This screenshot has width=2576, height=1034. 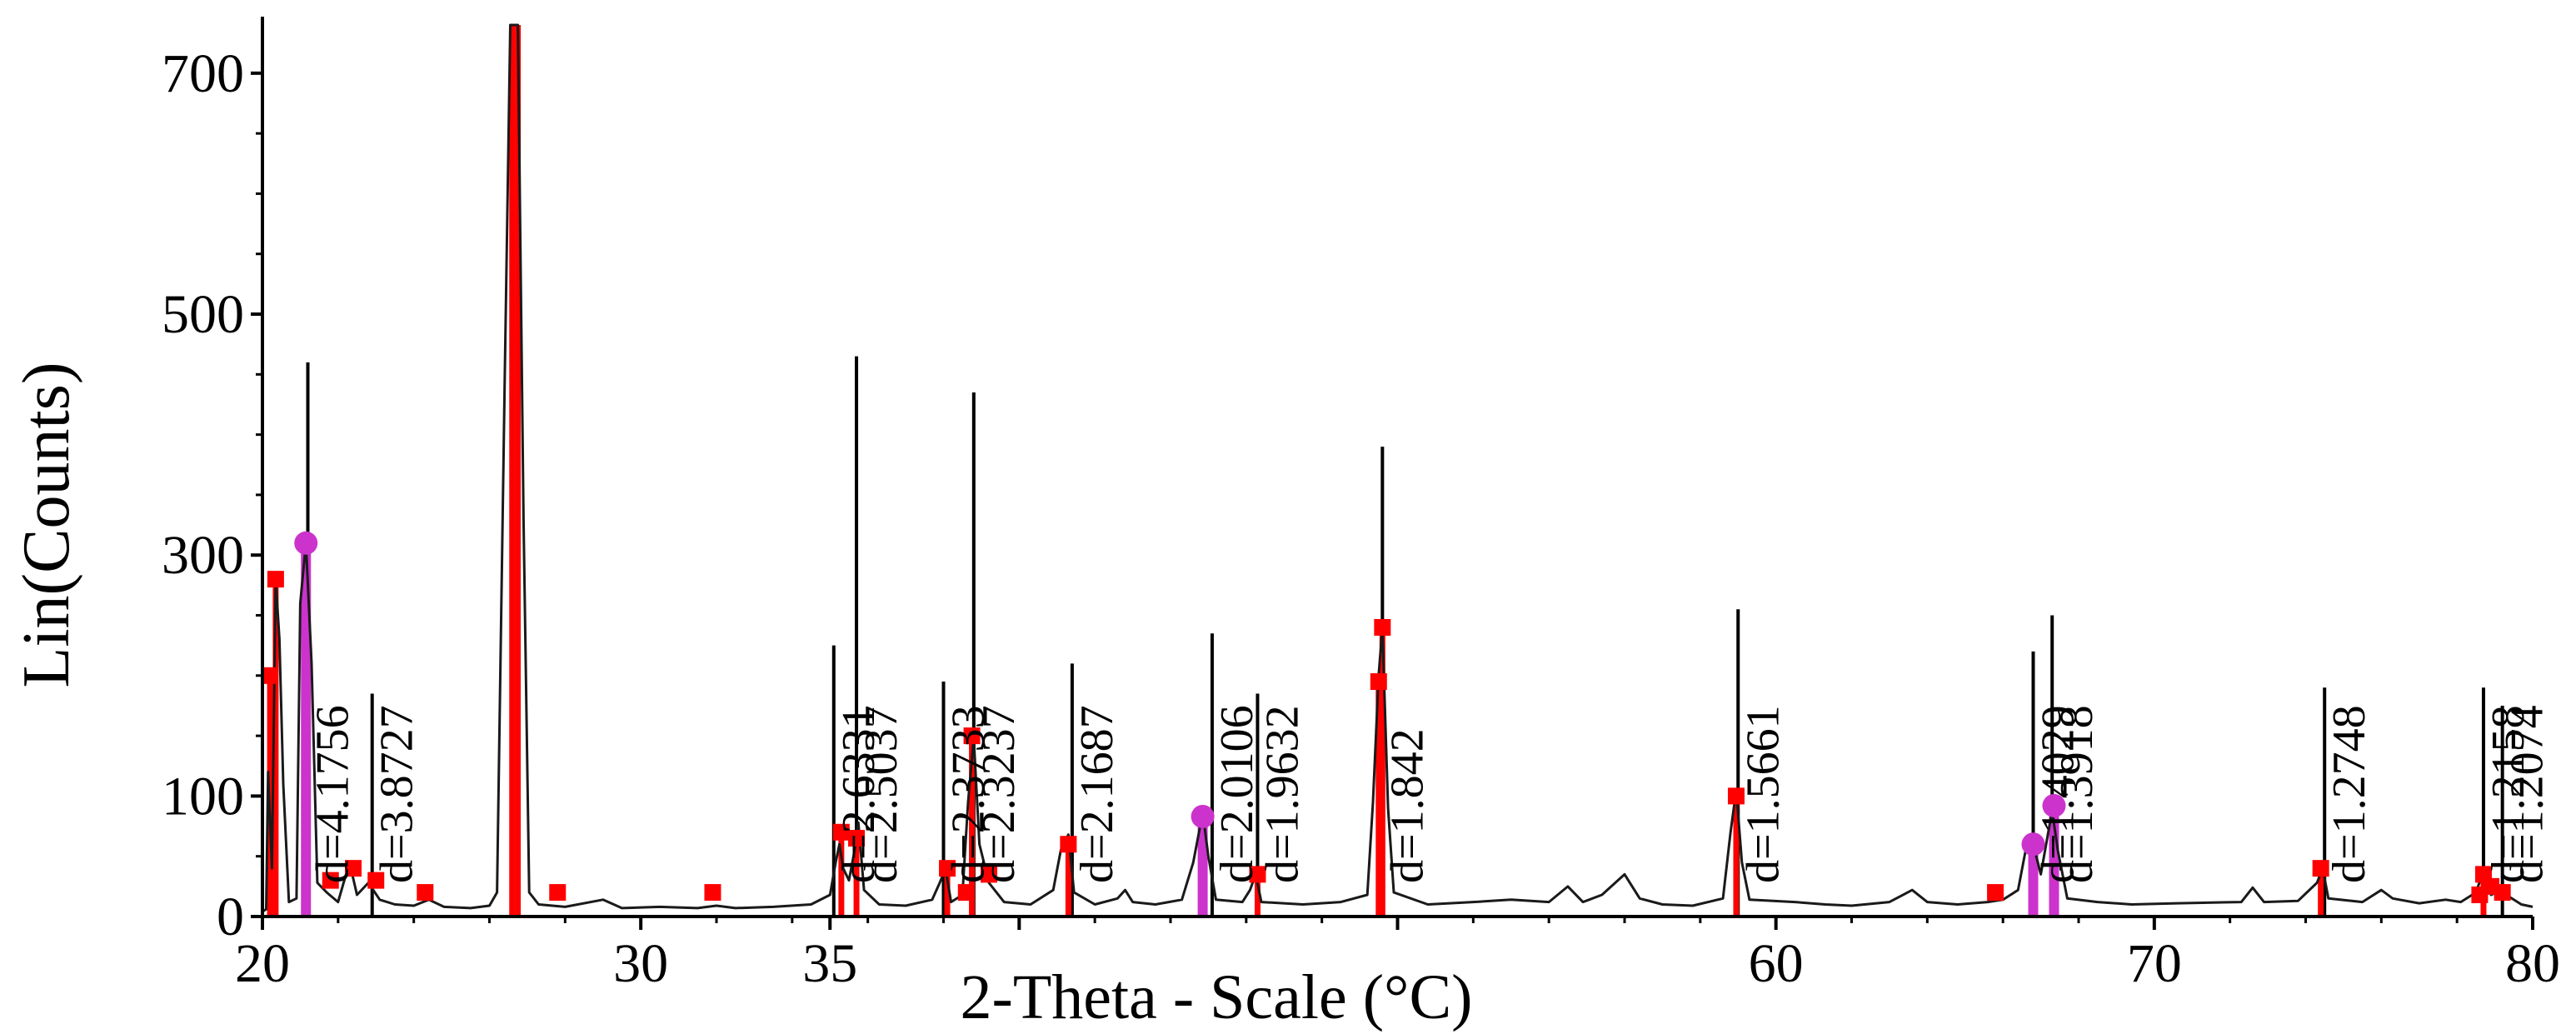 I want to click on d-spacing-label: d=1.2748, so click(x=2349, y=794).